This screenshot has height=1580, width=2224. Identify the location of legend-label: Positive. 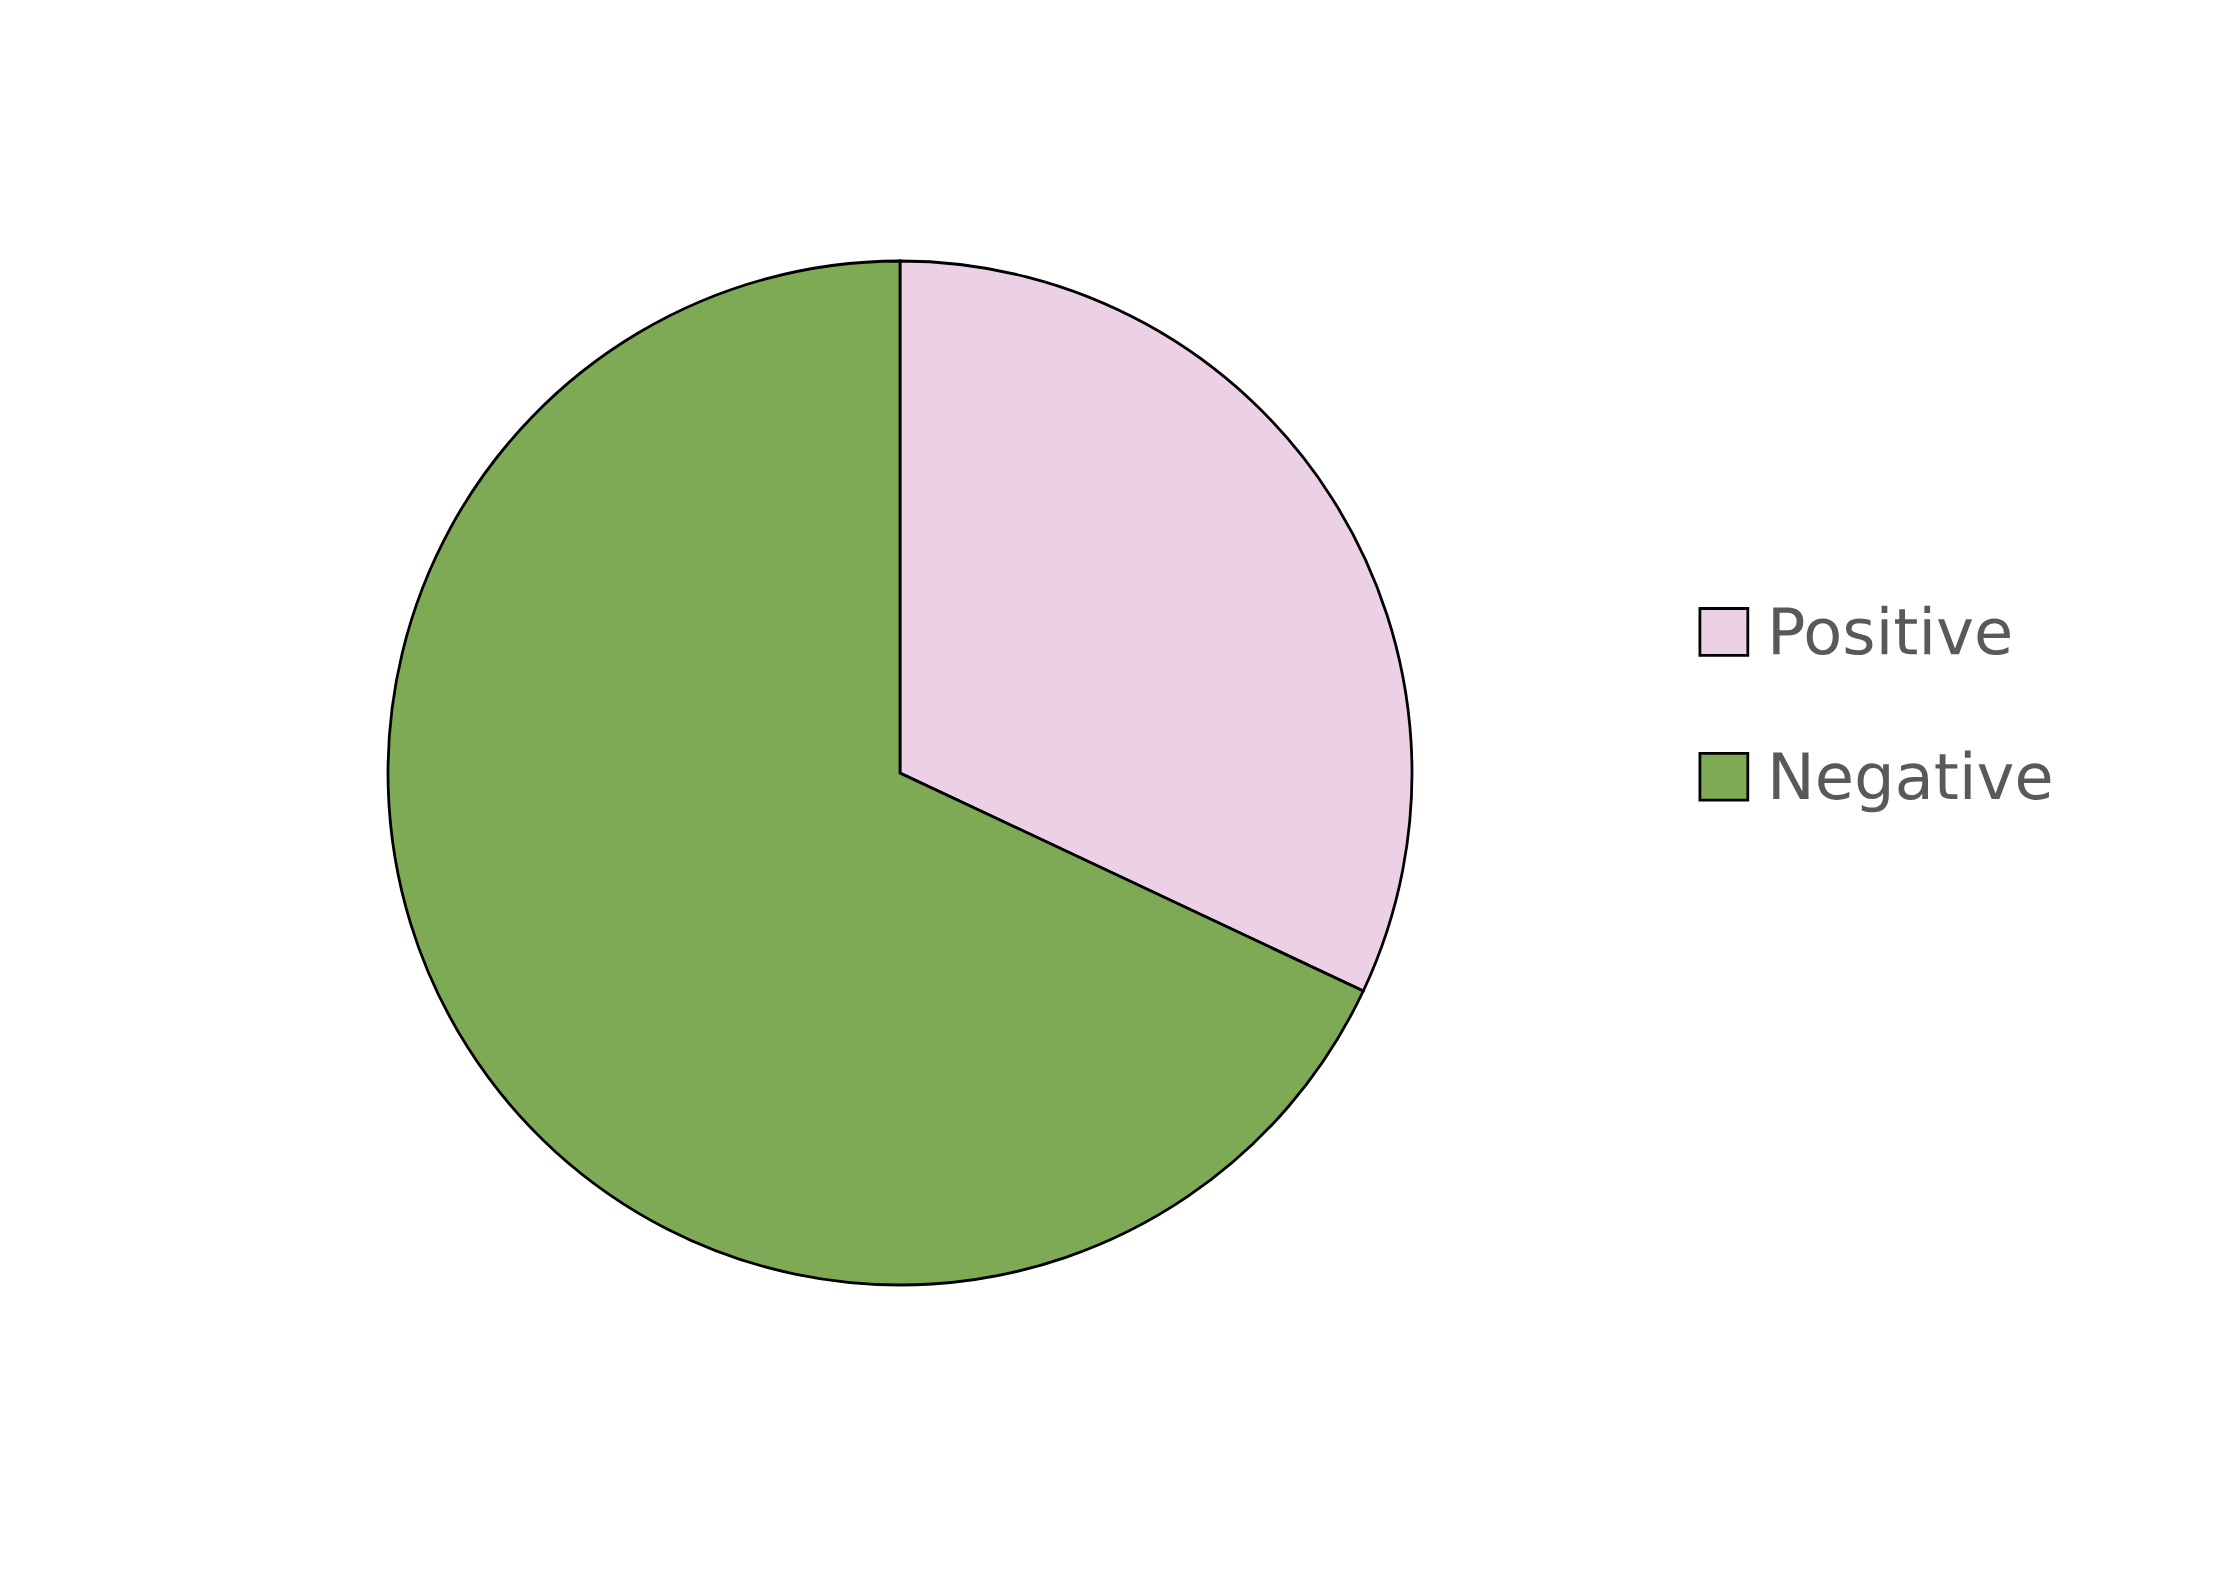
(1891, 630).